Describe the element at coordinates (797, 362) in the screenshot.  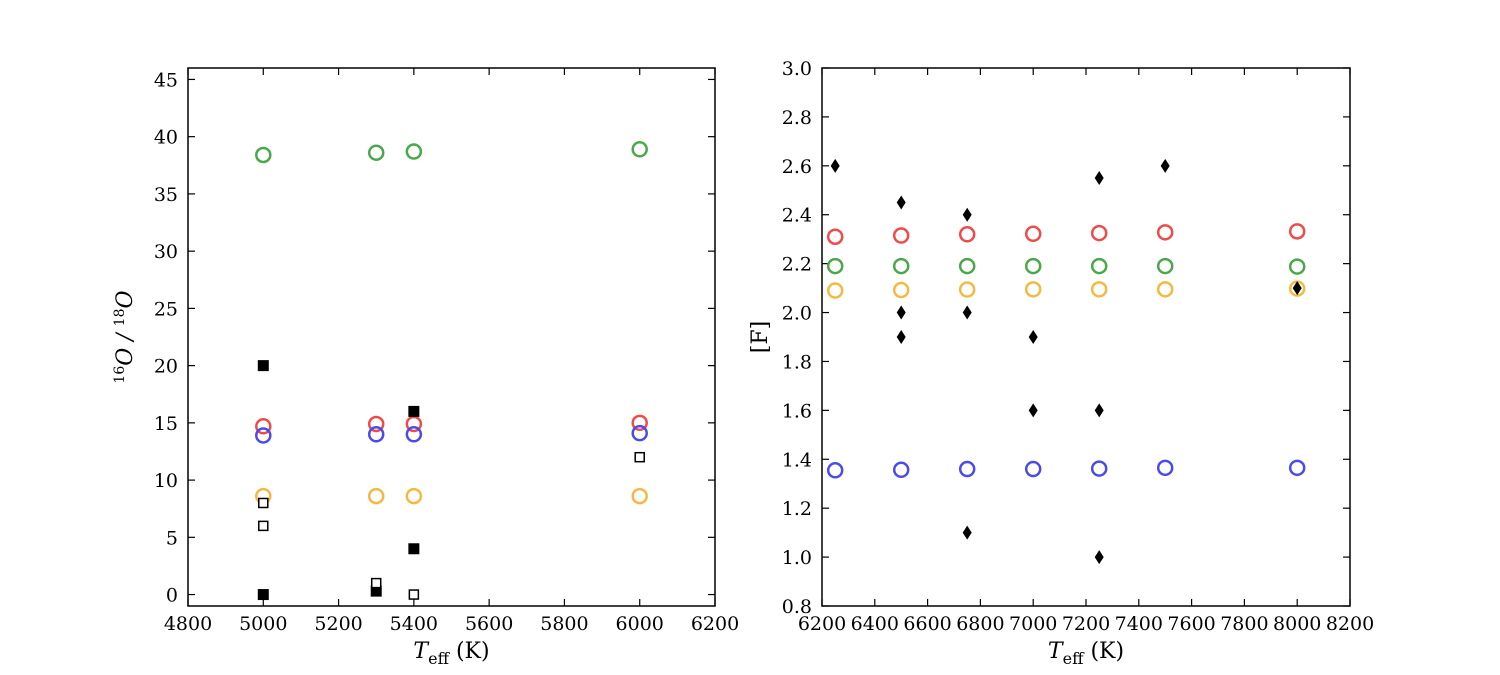
I see `y-tick-label: 1.8` at that location.